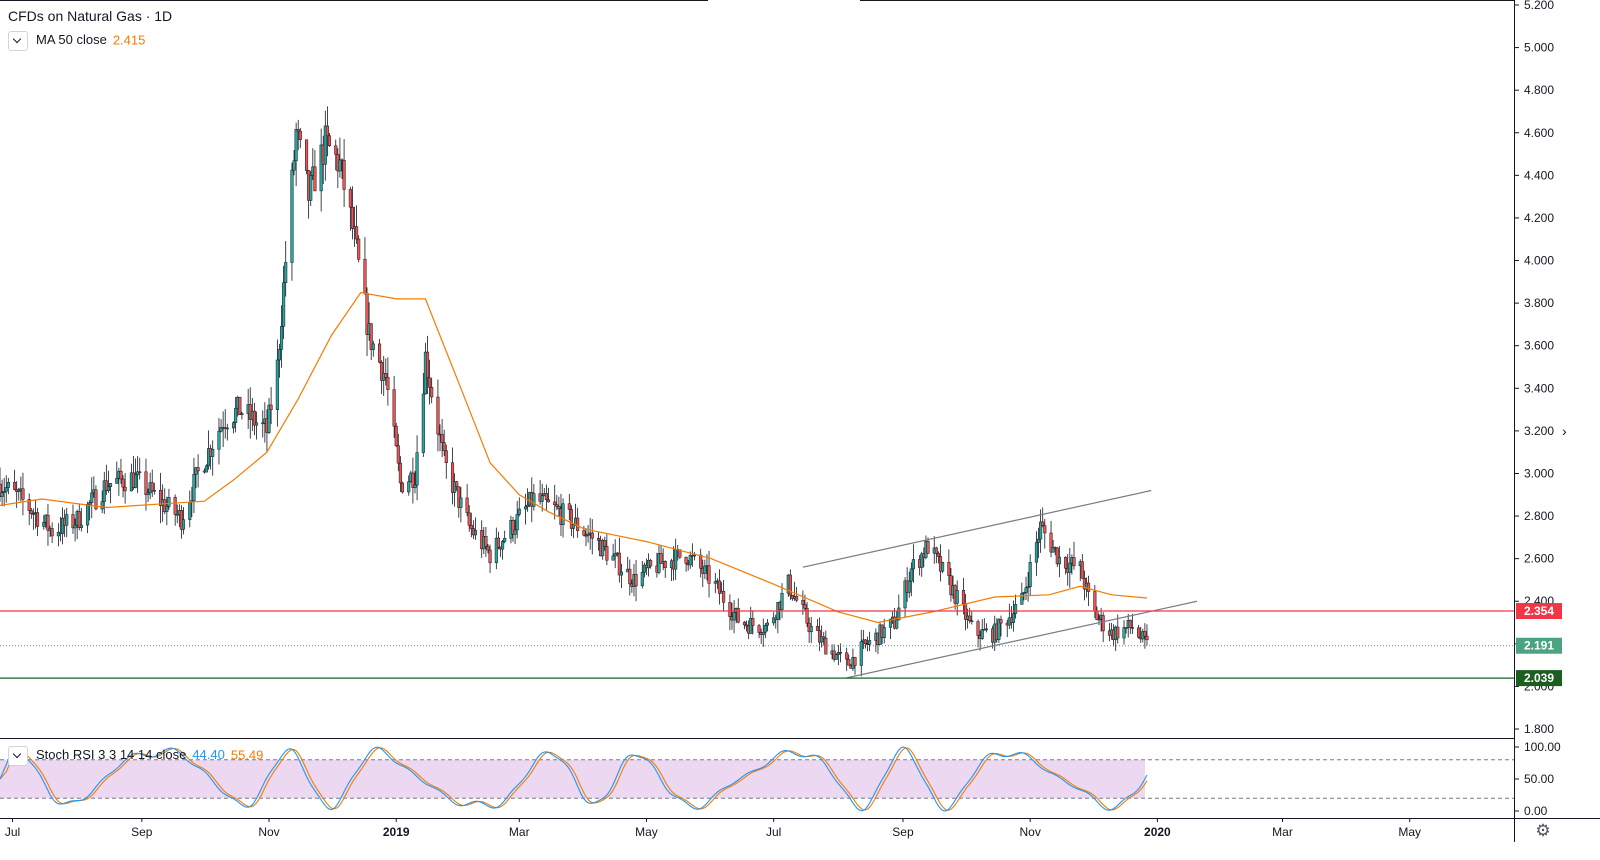 The image size is (1600, 860). I want to click on gear-icon: ⚙, so click(1543, 830).